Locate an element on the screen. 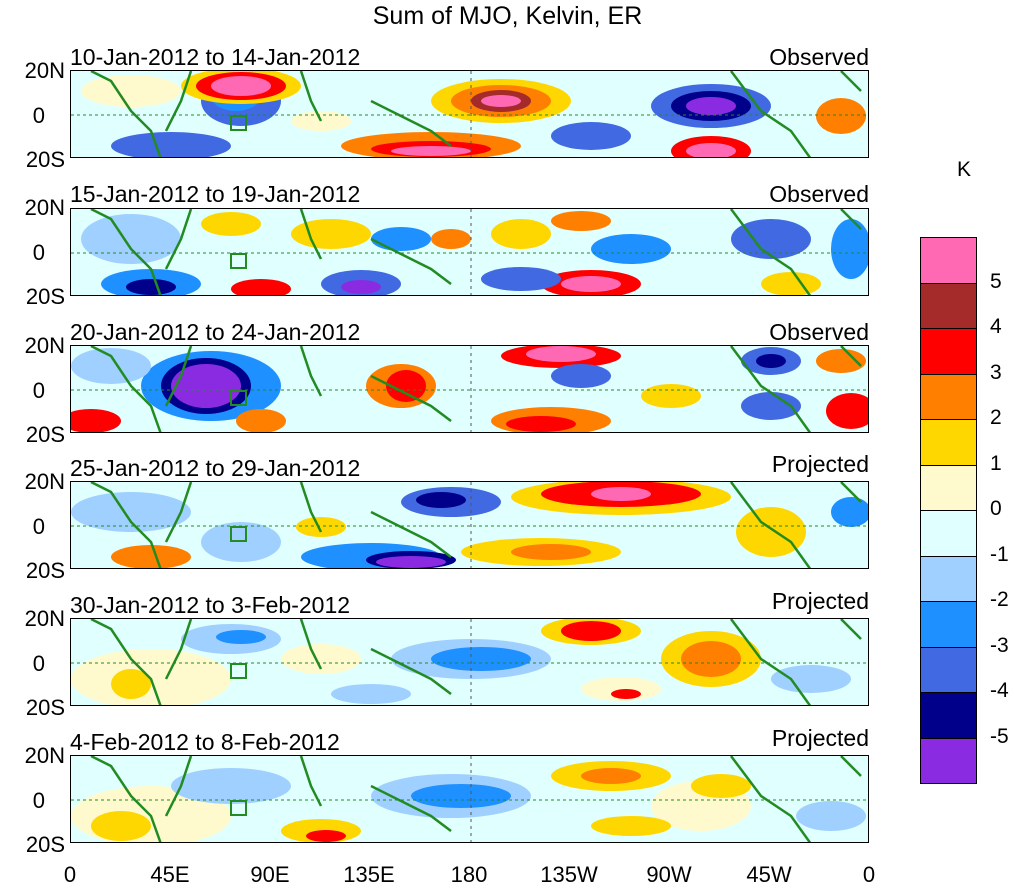 Image resolution: width=1015 pixels, height=889 pixels. panel-6-ytick-20n: 20N is located at coordinates (44, 755).